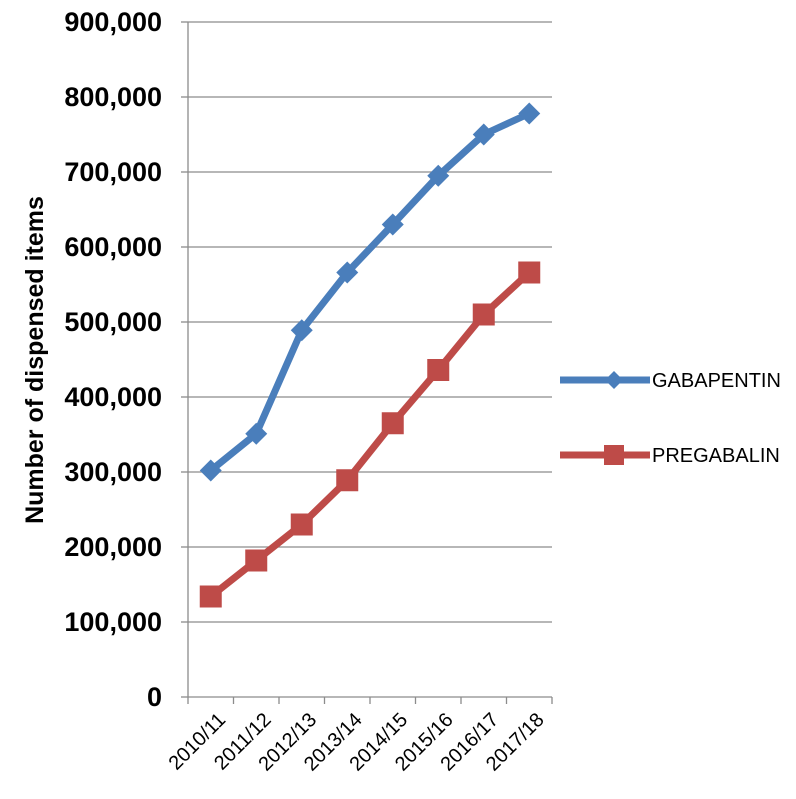  What do you see at coordinates (113, 397) in the screenshot?
I see `y-tick-label: 400,000` at bounding box center [113, 397].